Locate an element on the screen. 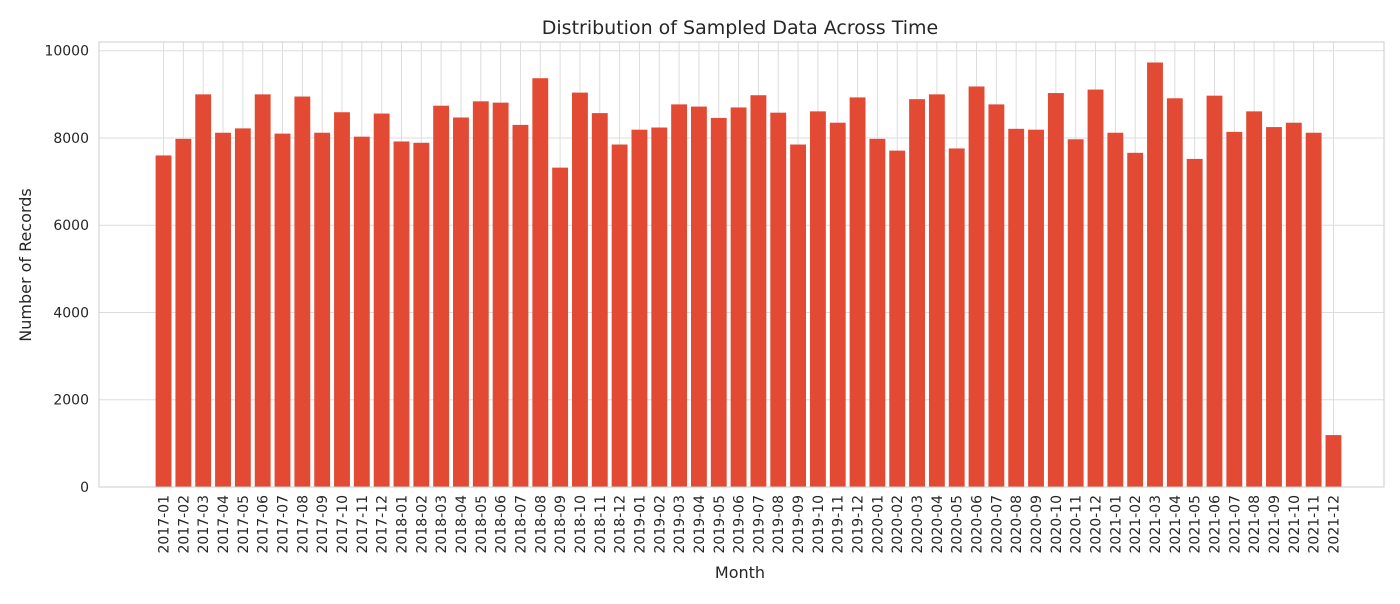  x-tick-label: 2018-06 is located at coordinates (502, 524).